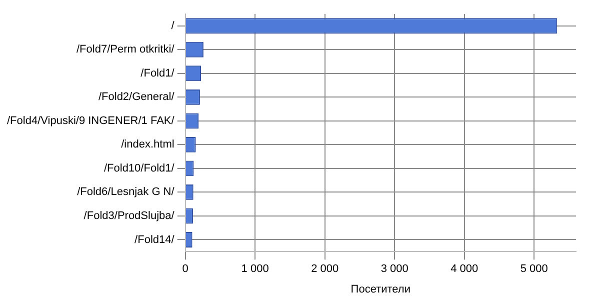 The height and width of the screenshot is (300, 600). I want to click on y-tick-label: /Fold7/Perm otkritki/, so click(126, 50).